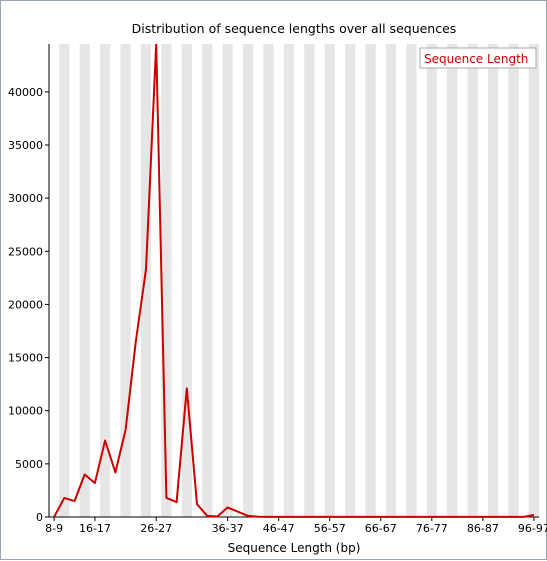 The width and height of the screenshot is (547, 561). I want to click on y-axis: 0 5000 10000 15000 20000 25000 30000 35000 40000, so click(29, 284).